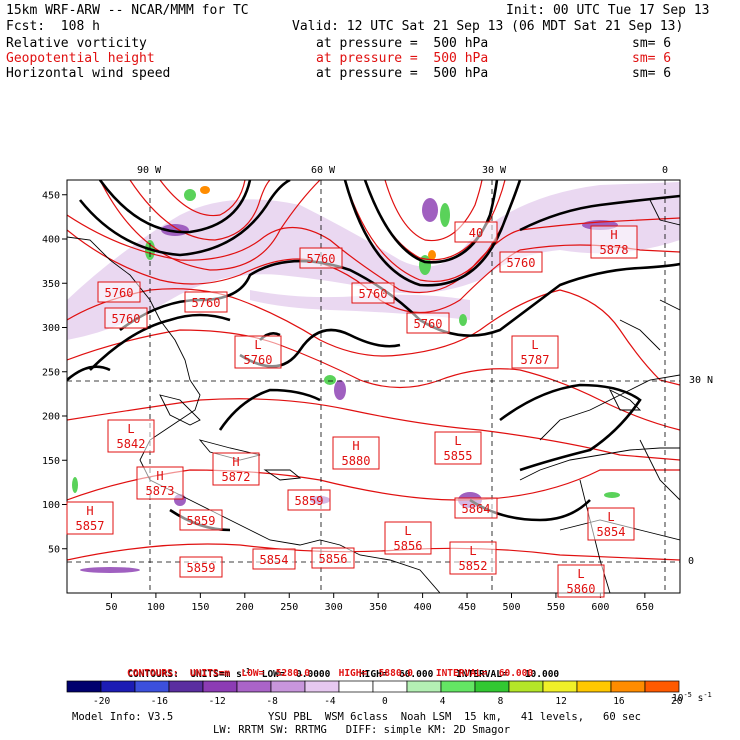 This screenshot has width=740, height=740. What do you see at coordinates (500, 701) in the screenshot?
I see `colorbar-tick-label: 8` at bounding box center [500, 701].